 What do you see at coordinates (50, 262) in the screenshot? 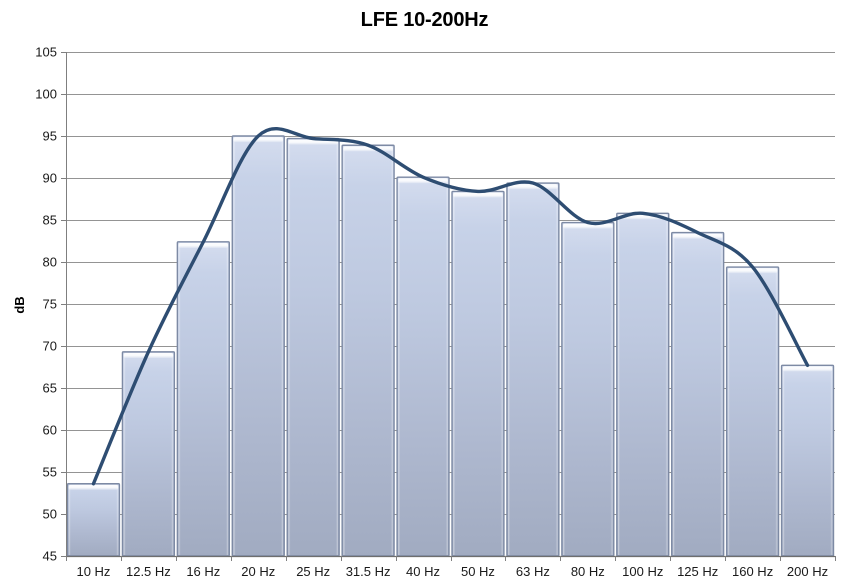
I see `y-tick-label: 80` at bounding box center [50, 262].